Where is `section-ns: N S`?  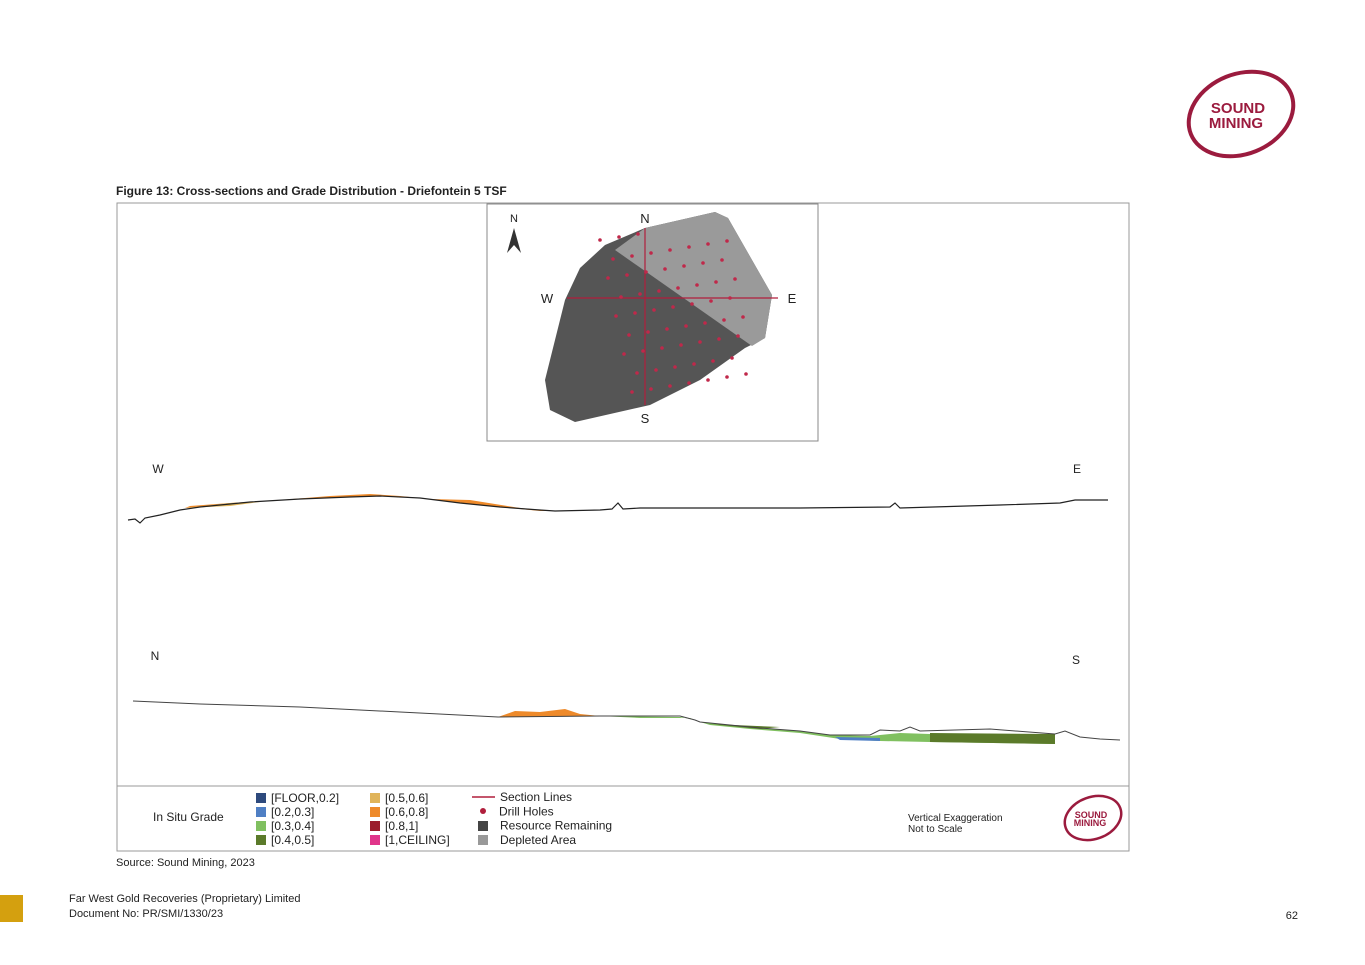 section-ns: N S is located at coordinates (626, 696).